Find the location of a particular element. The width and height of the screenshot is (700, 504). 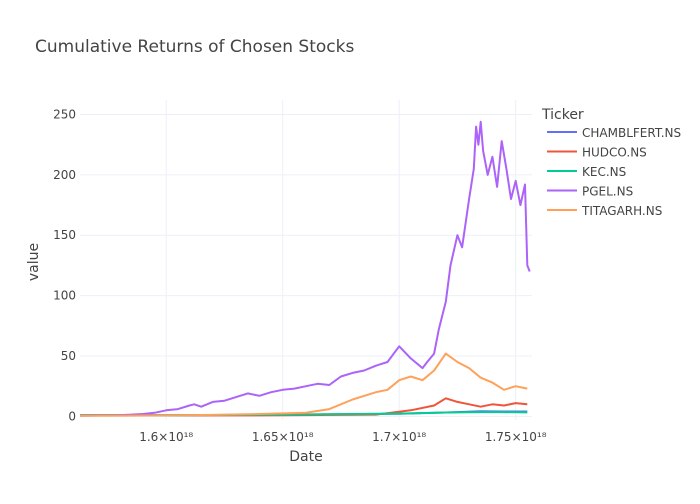

legend-item: KEC.NS is located at coordinates (586, 172).